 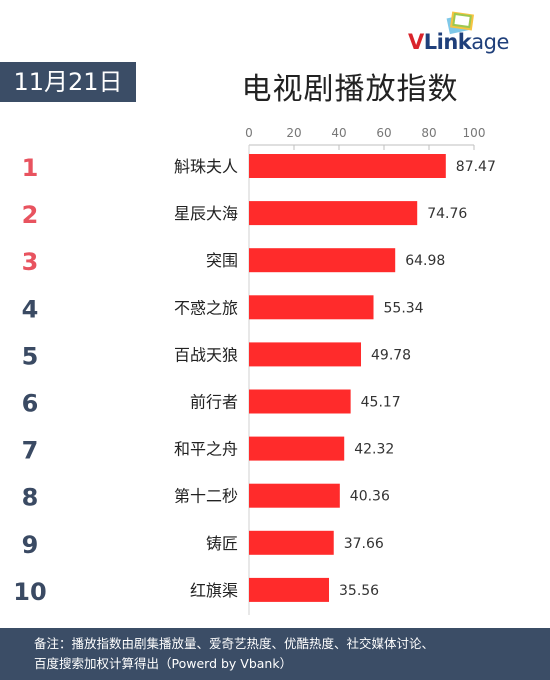 What do you see at coordinates (293, 133) in the screenshot?
I see `x-tick-label: 20` at bounding box center [293, 133].